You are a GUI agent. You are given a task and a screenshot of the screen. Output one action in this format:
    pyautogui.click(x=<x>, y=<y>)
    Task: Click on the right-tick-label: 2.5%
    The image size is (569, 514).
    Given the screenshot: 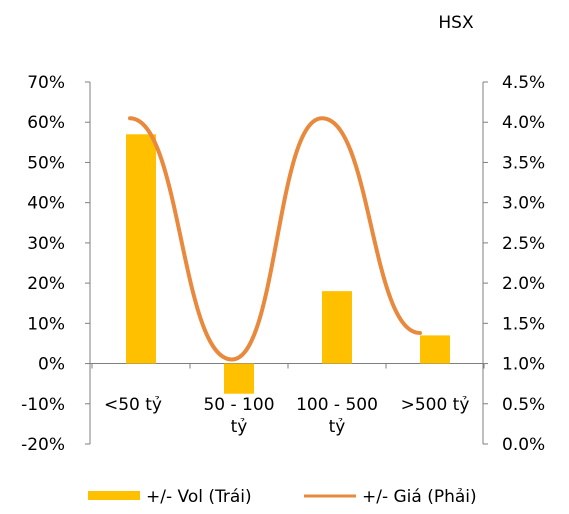 What is the action you would take?
    pyautogui.click(x=523, y=244)
    